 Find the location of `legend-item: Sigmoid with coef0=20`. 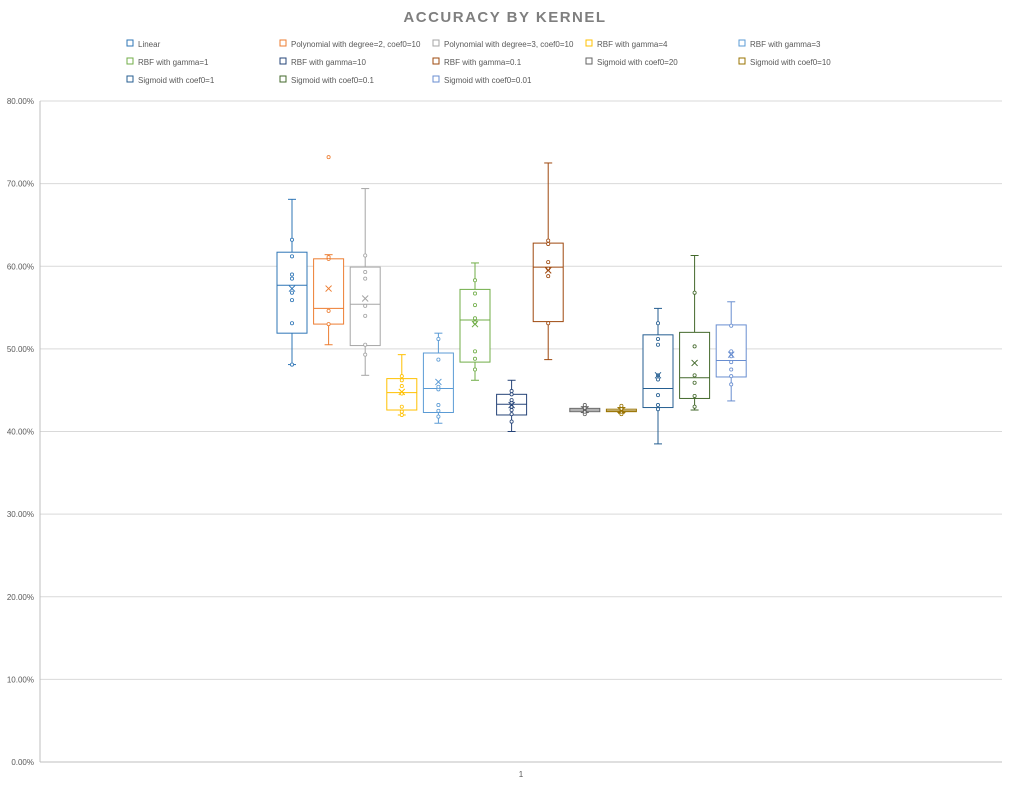

legend-item: Sigmoid with coef0=20 is located at coordinates (631, 62).